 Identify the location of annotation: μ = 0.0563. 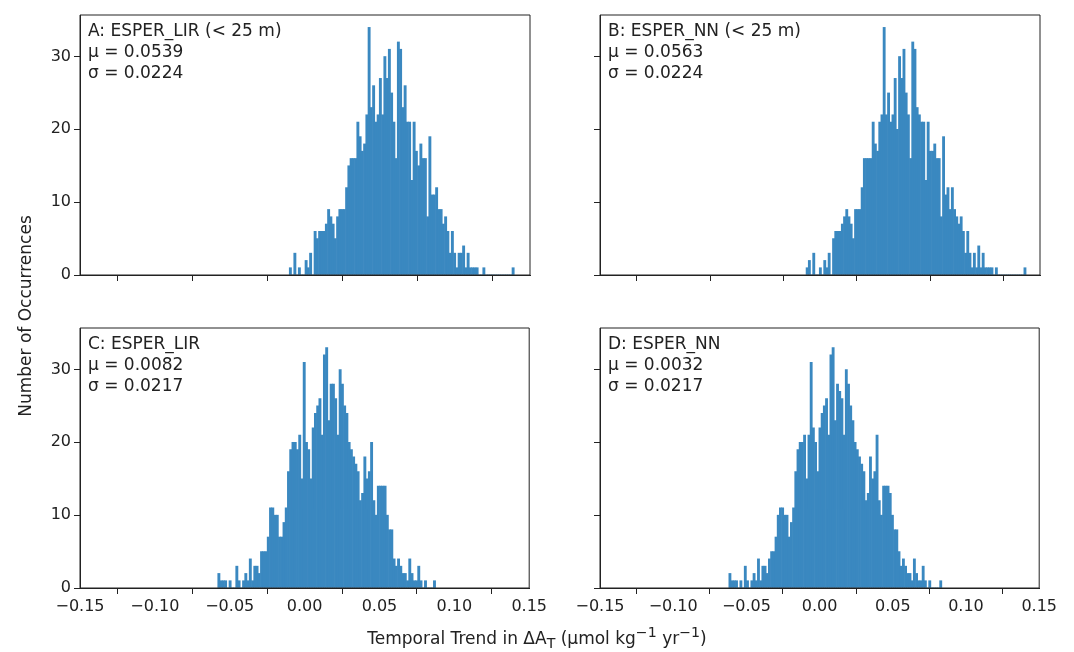
(656, 50).